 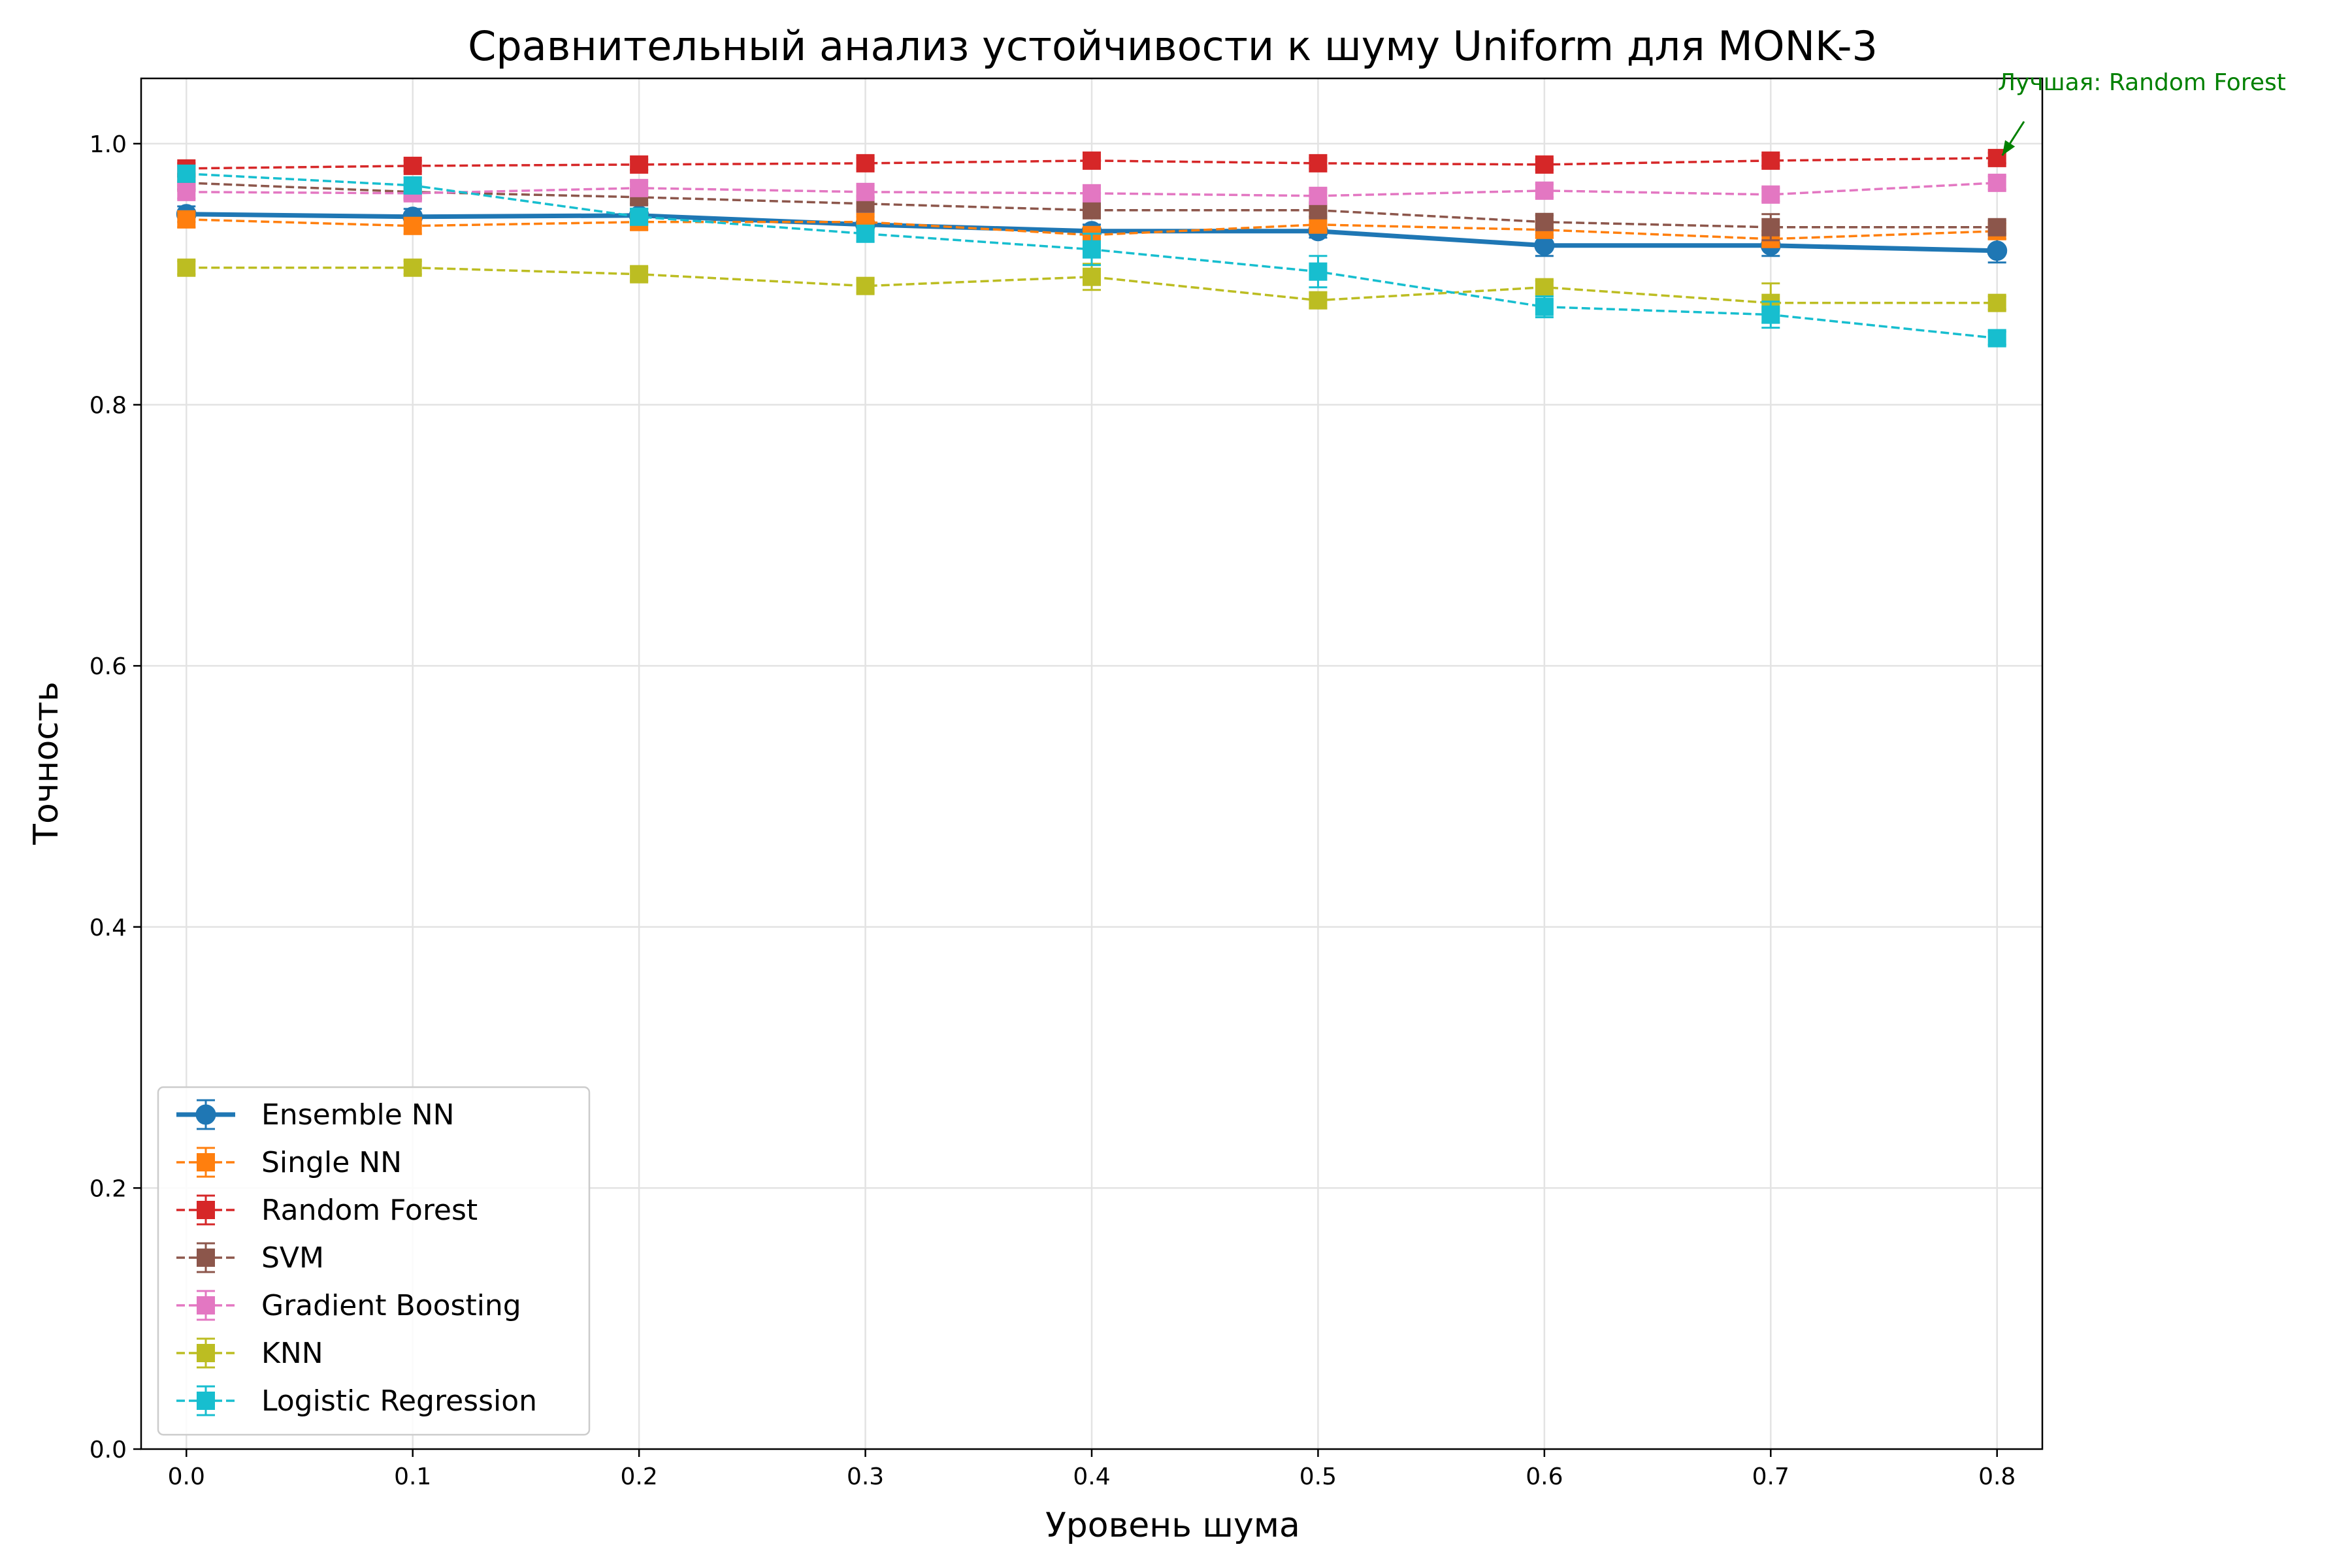 I want to click on legend-label: SVM, so click(x=292, y=1258).